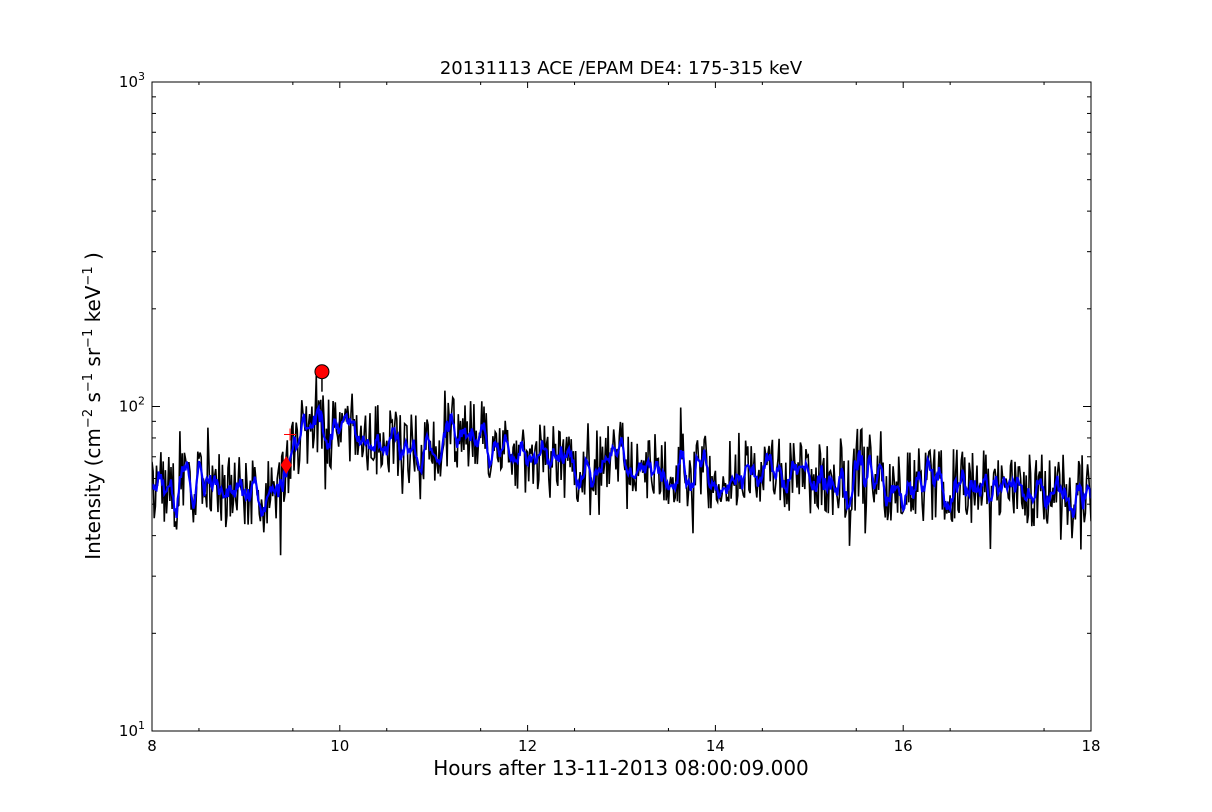  I want to click on y-axis-label: Intensity (cm−2 s−1 sr−1 keV−1 ), so click(93, 406).